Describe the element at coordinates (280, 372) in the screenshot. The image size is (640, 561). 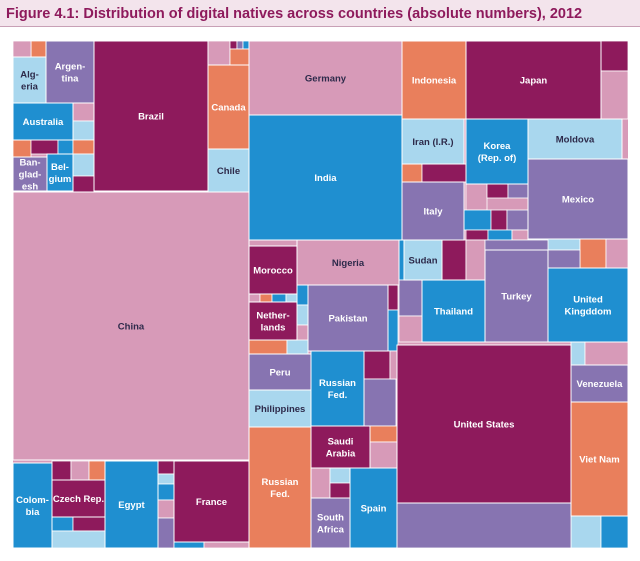
I see `tile-peru: Peru` at that location.